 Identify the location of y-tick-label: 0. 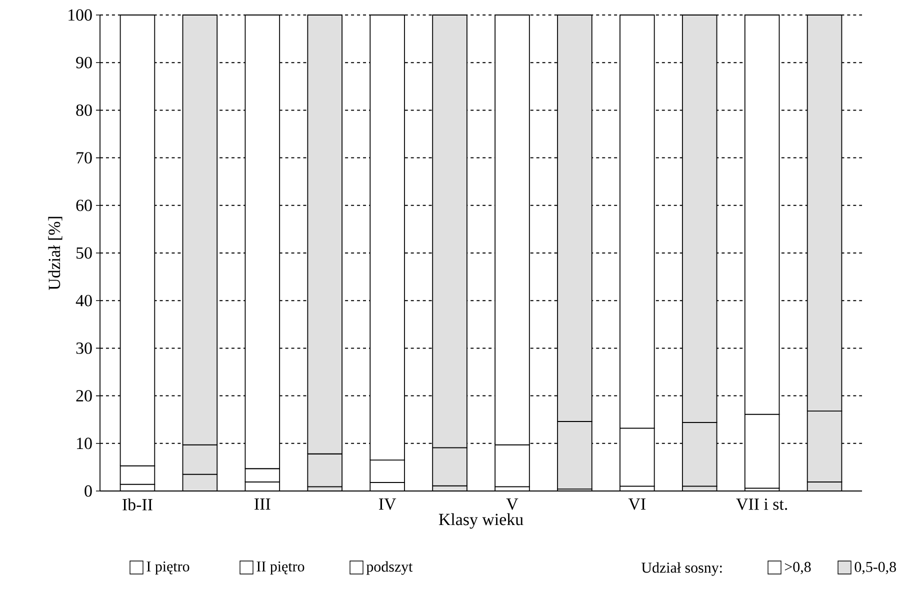
(88, 491).